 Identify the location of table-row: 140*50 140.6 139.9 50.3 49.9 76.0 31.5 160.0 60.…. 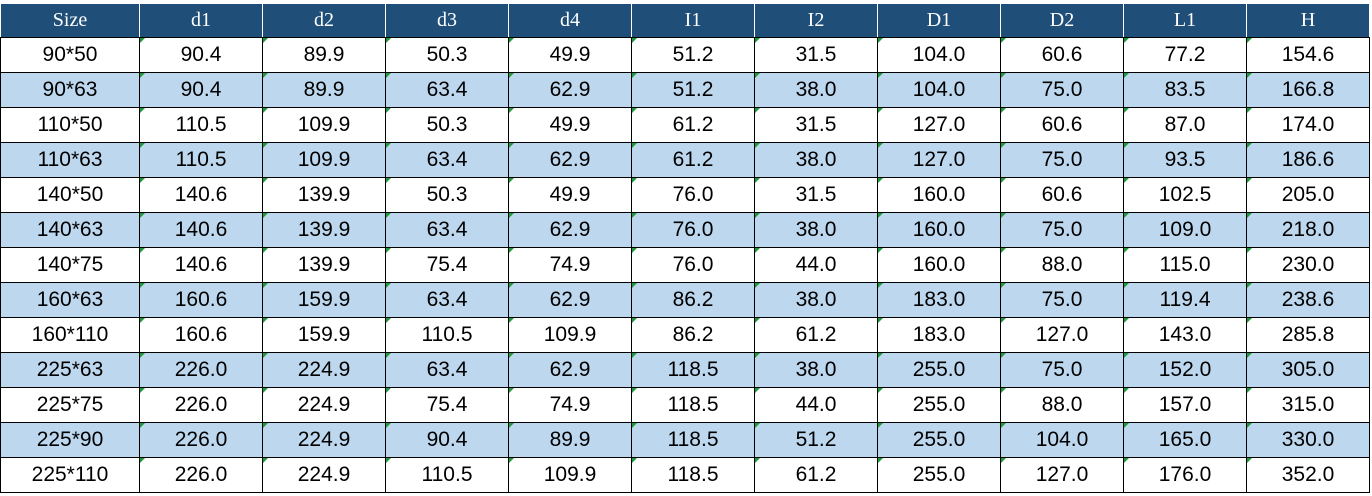
(685, 195).